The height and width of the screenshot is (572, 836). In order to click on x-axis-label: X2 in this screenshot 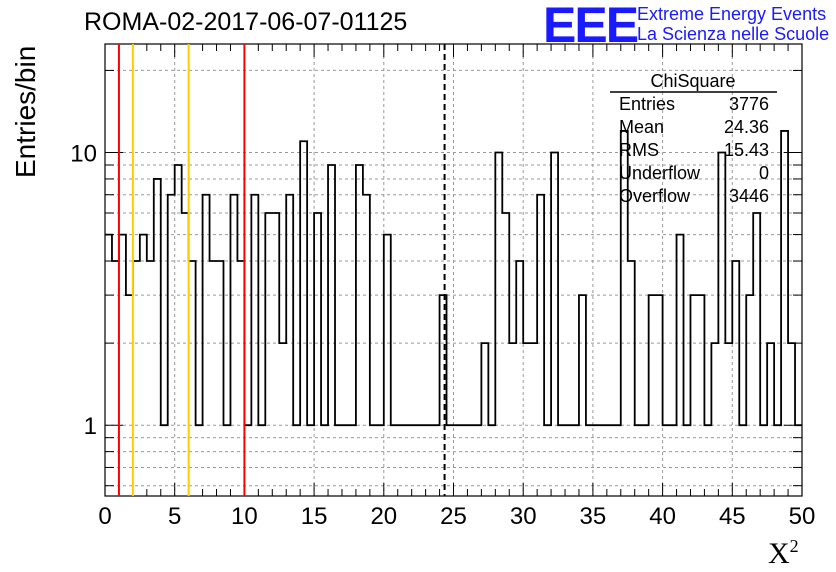, I will do `click(783, 553)`.